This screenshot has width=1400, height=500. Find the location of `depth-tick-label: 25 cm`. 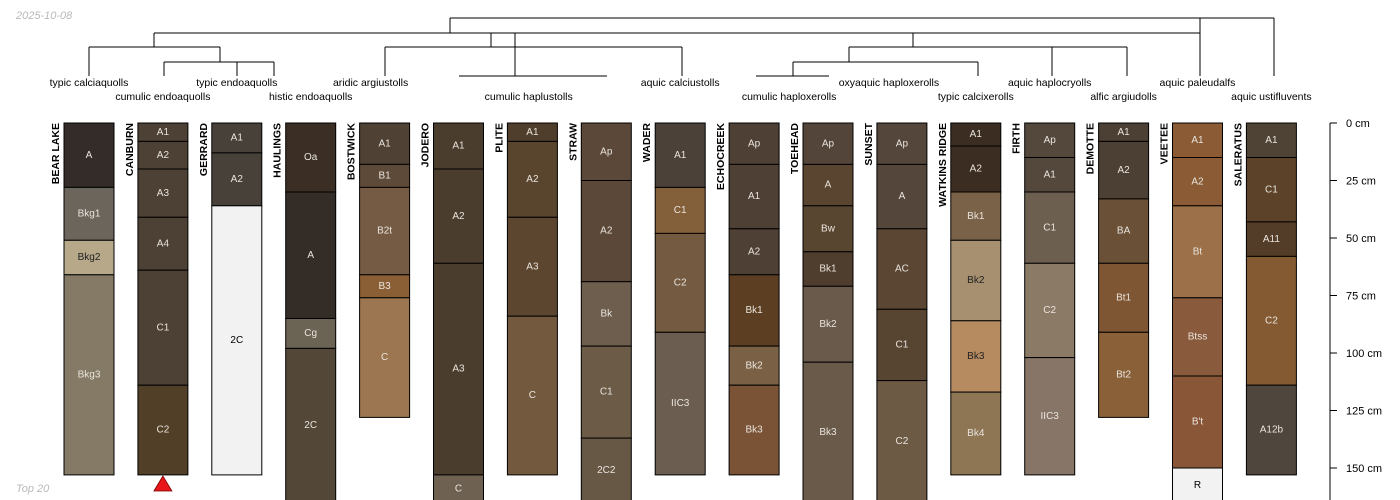

depth-tick-label: 25 cm is located at coordinates (1361, 182).